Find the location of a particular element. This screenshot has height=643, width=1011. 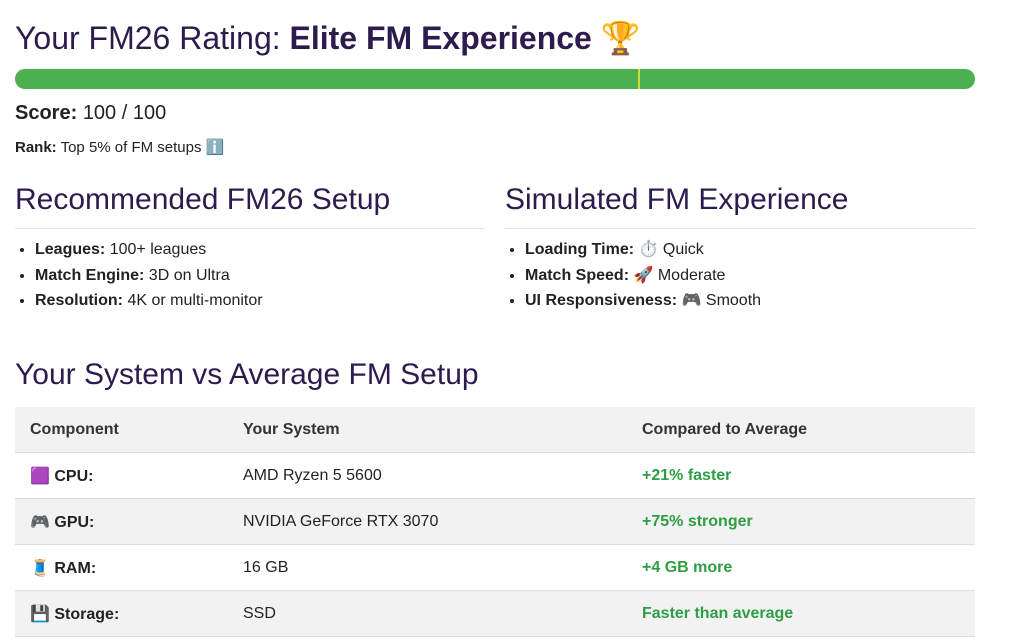

rank: Rank: Top 5% of FM setups ℹ️ is located at coordinates (119, 147).